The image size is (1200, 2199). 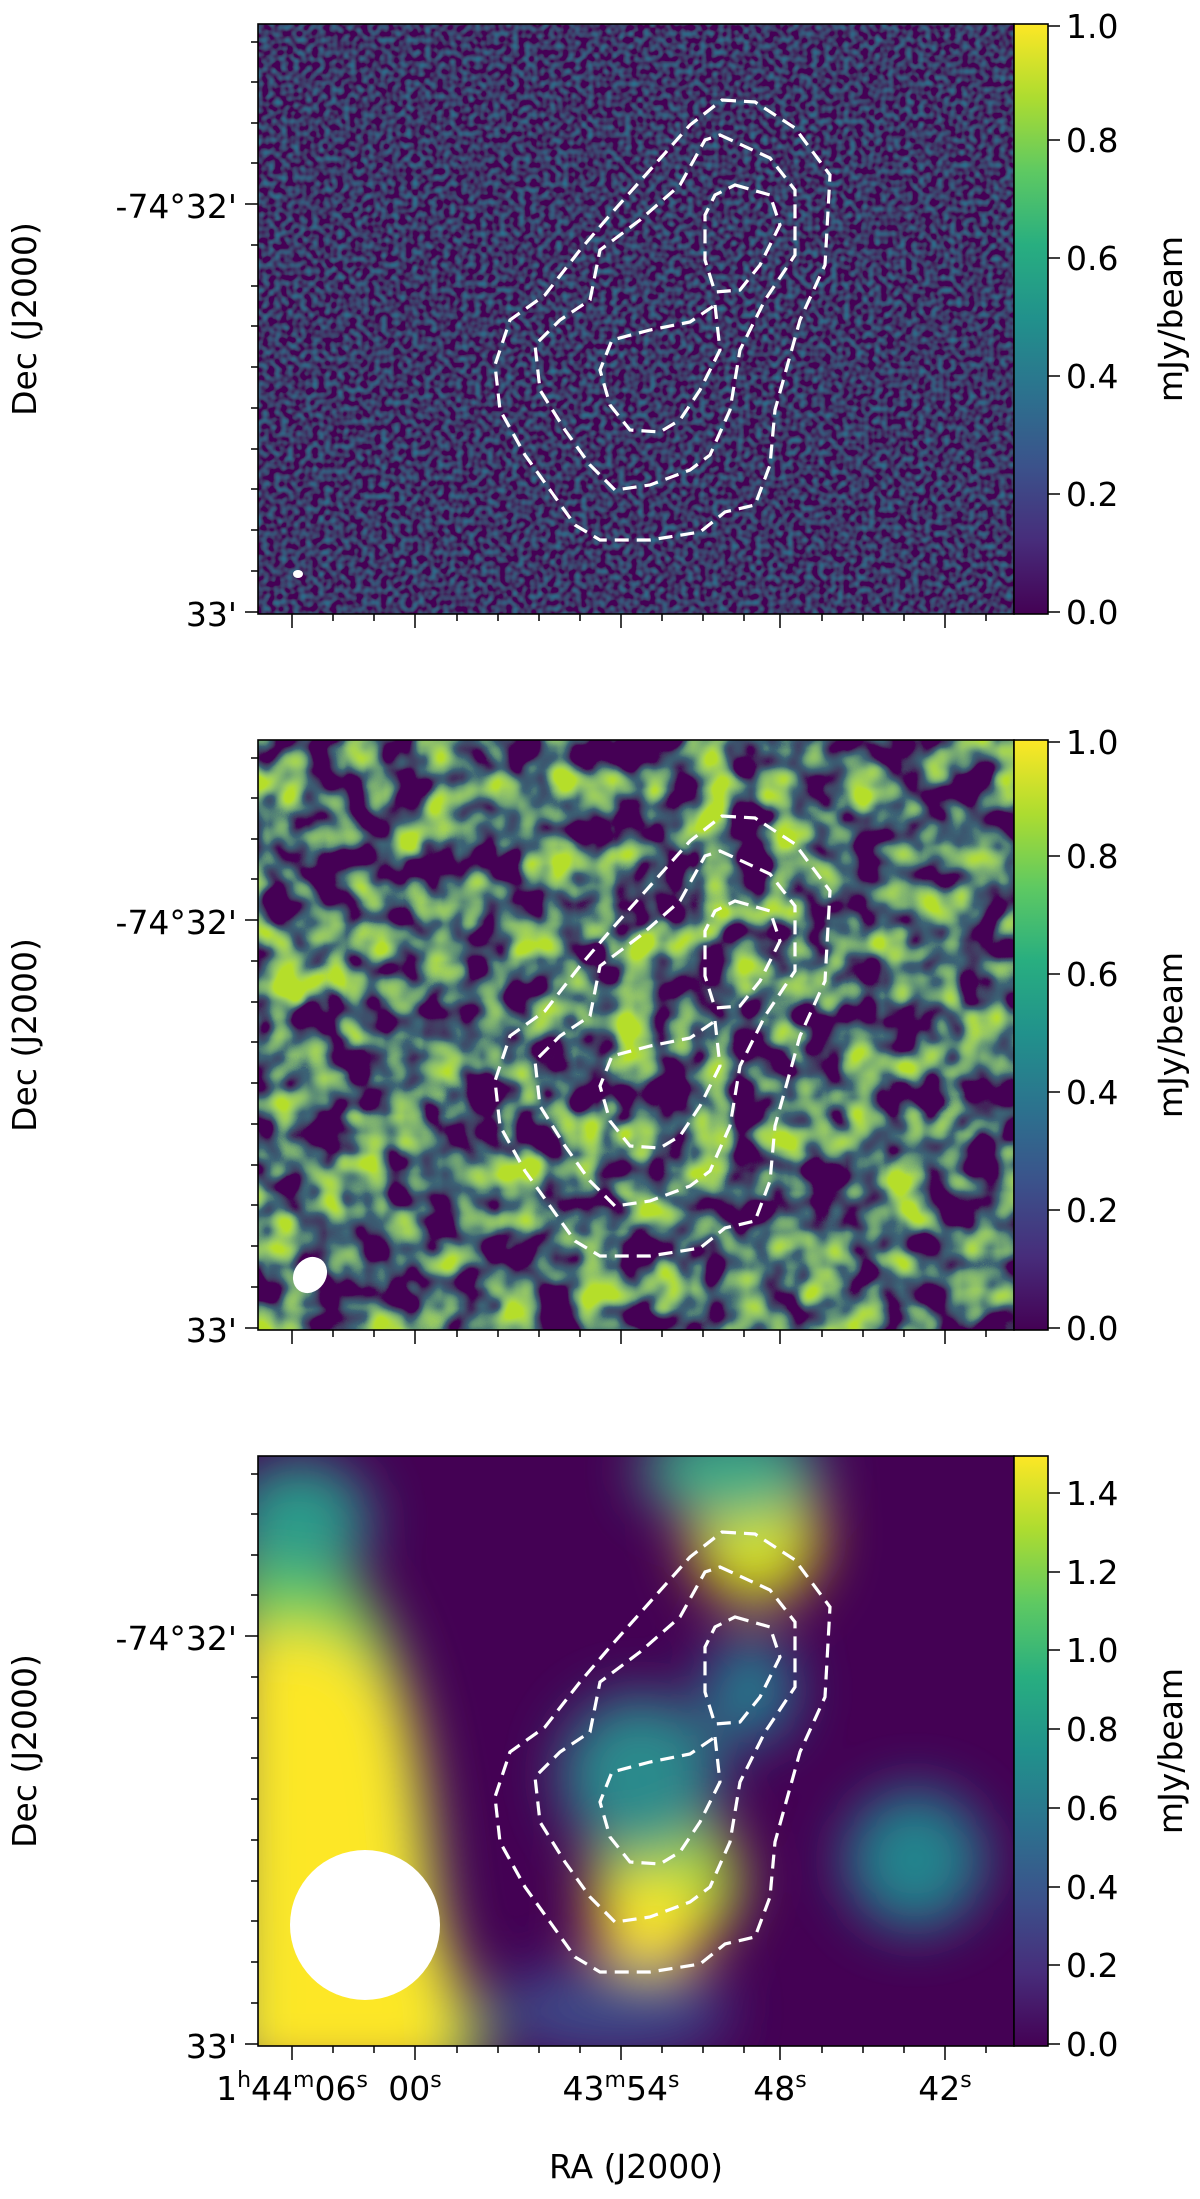 I want to click on panel-middle-contours, so click(x=662, y=1036).